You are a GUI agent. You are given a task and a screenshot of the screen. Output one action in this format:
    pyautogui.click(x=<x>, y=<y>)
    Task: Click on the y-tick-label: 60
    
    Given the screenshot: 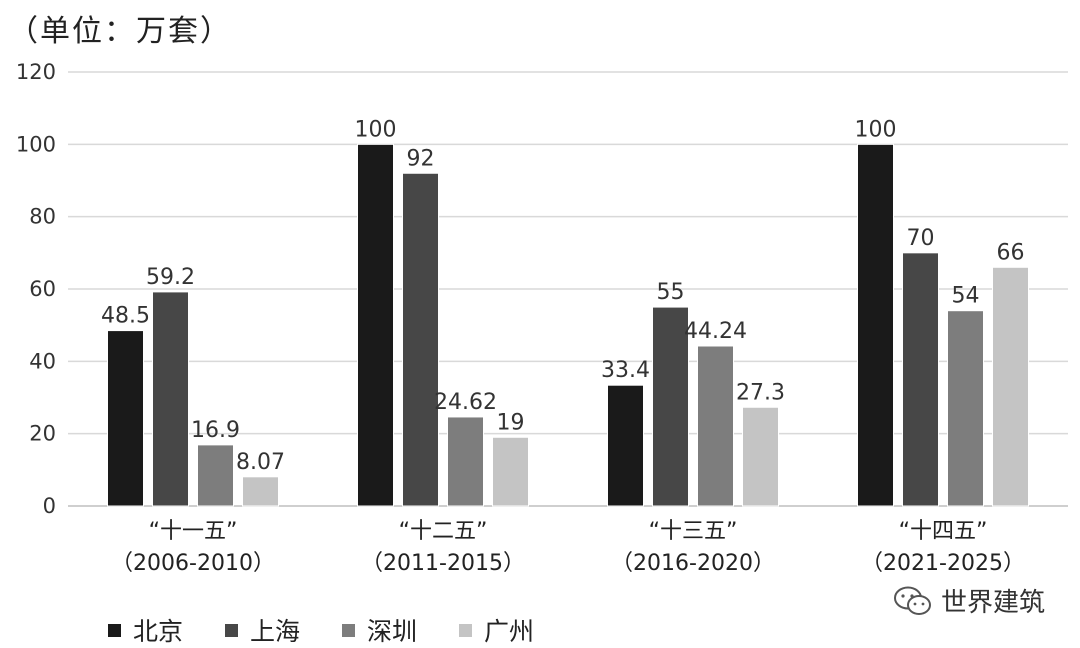 What is the action you would take?
    pyautogui.click(x=42, y=289)
    